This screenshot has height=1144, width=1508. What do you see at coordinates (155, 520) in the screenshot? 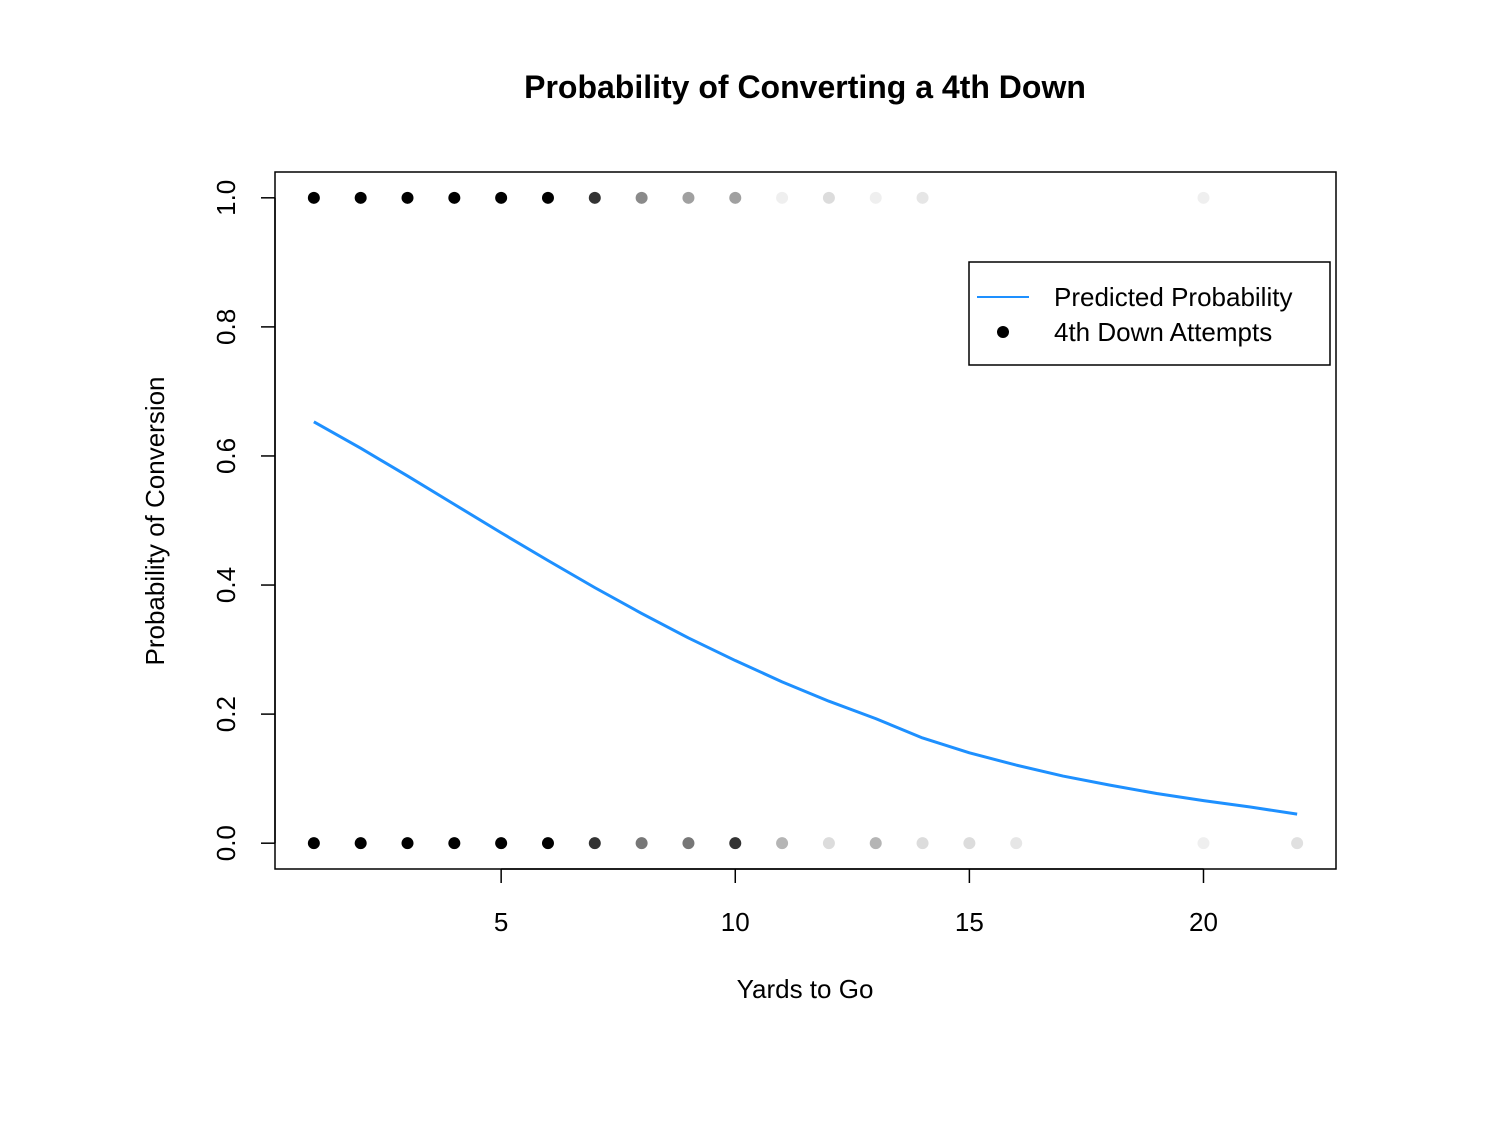
I see `y-axis-label: Probability of Conversion` at bounding box center [155, 520].